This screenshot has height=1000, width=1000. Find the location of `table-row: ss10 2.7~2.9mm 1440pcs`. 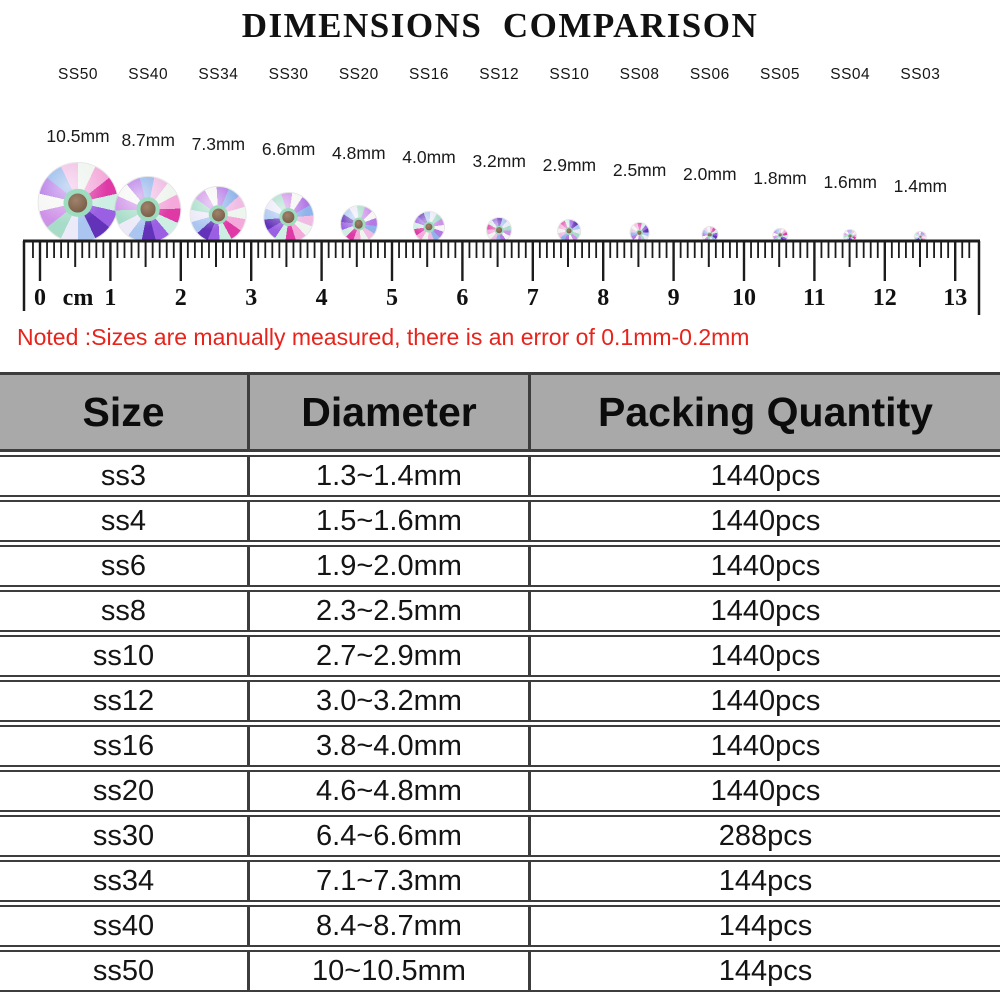

table-row: ss10 2.7~2.9mm 1440pcs is located at coordinates (500, 656).